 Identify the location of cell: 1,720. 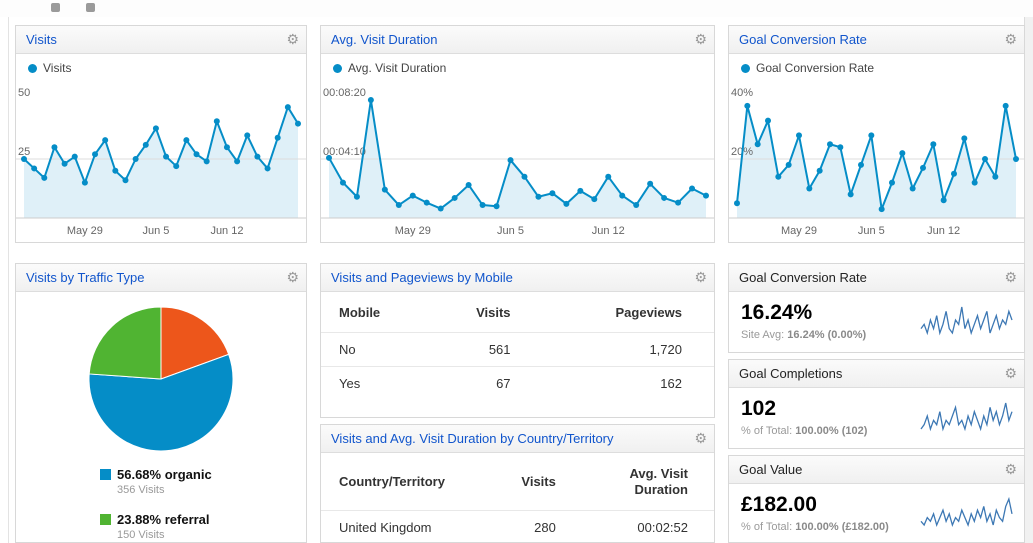
(628, 349).